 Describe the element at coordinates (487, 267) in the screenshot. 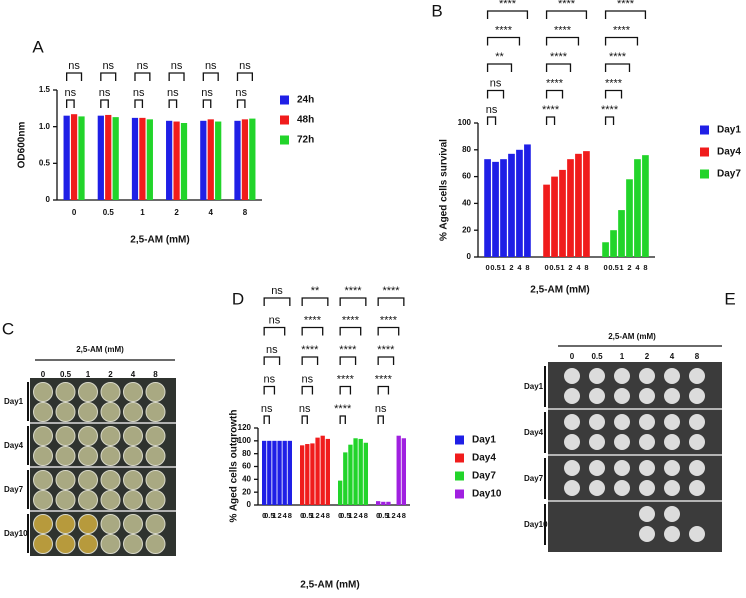

I see `x-tick-label: 0` at that location.